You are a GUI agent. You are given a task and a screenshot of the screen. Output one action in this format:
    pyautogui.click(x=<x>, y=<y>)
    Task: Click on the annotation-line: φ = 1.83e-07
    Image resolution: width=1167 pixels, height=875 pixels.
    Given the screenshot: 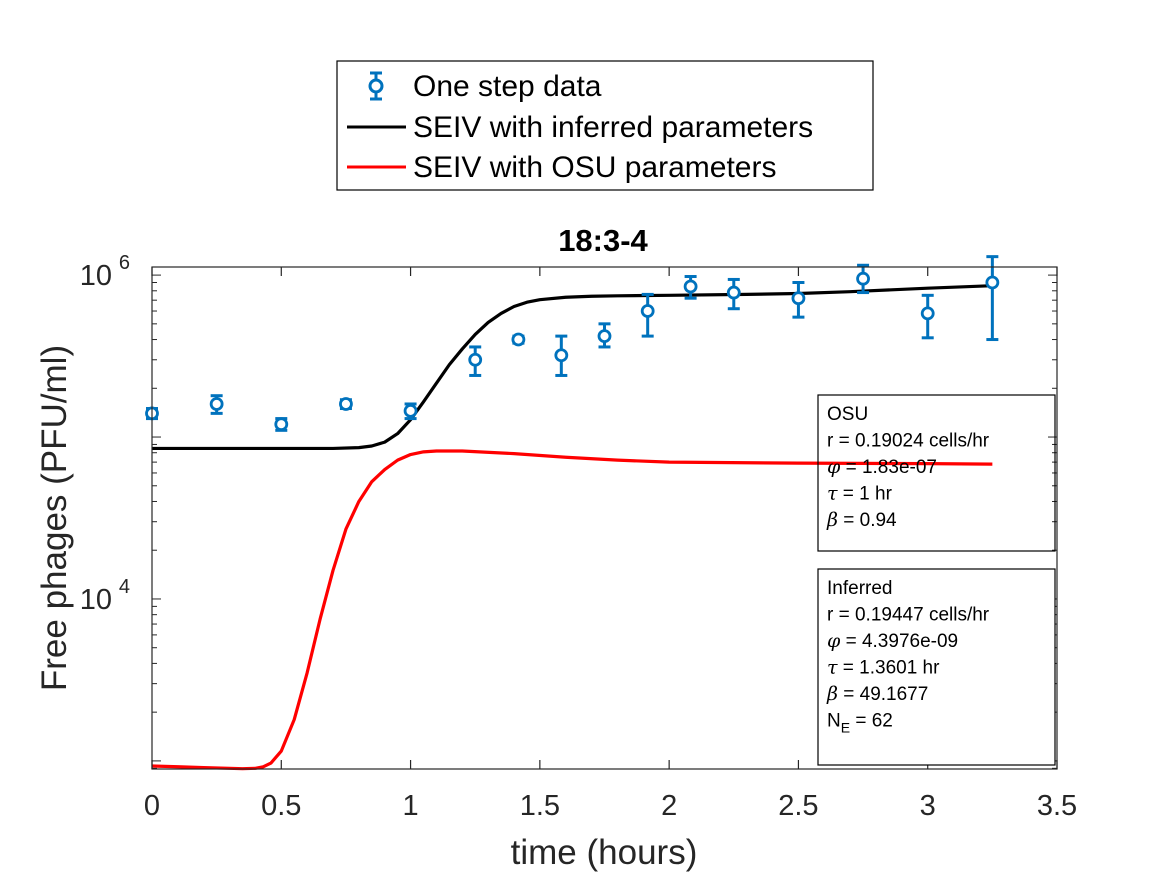 What is the action you would take?
    pyautogui.click(x=882, y=467)
    